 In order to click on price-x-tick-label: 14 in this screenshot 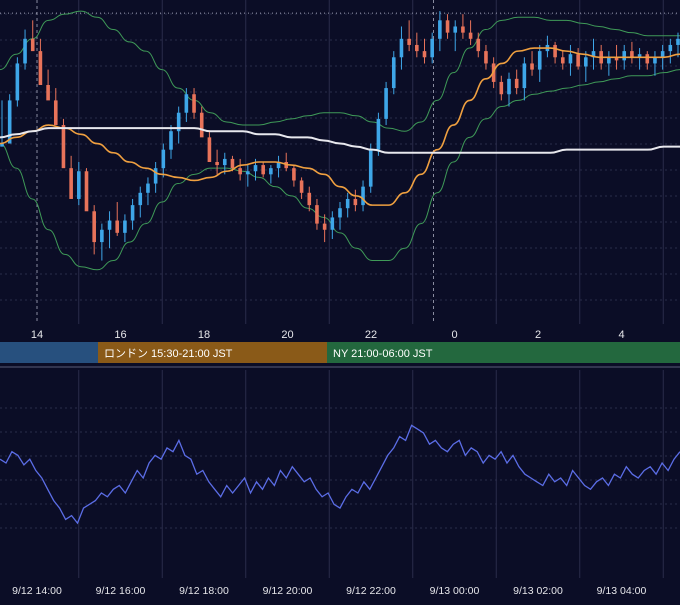, I will do `click(37, 335)`.